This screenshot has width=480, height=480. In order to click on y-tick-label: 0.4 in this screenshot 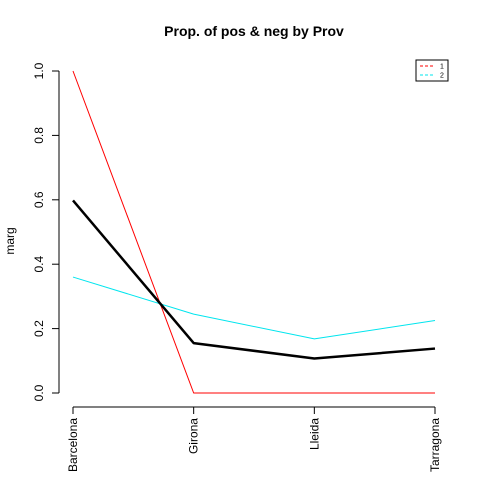, I will do `click(39, 264)`.